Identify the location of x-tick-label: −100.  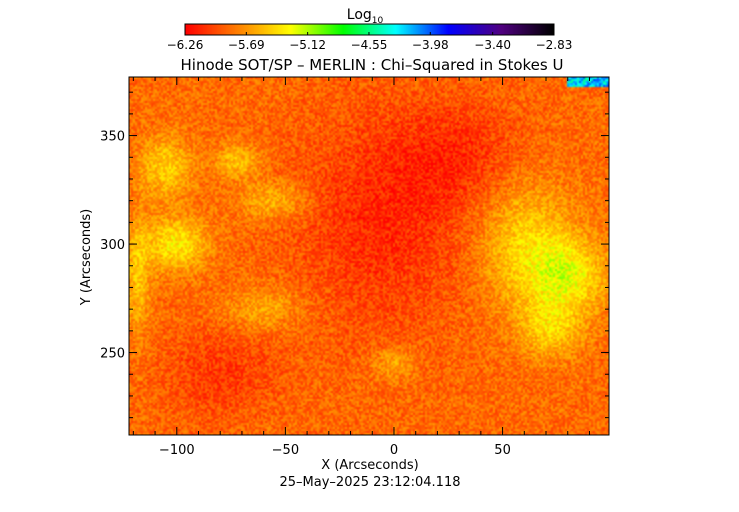
(177, 450).